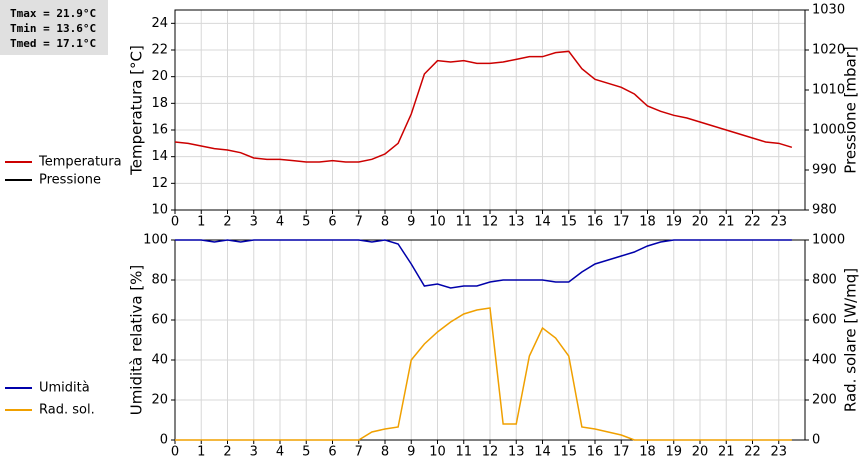  I want to click on y2-tick-label: 200, so click(824, 400).